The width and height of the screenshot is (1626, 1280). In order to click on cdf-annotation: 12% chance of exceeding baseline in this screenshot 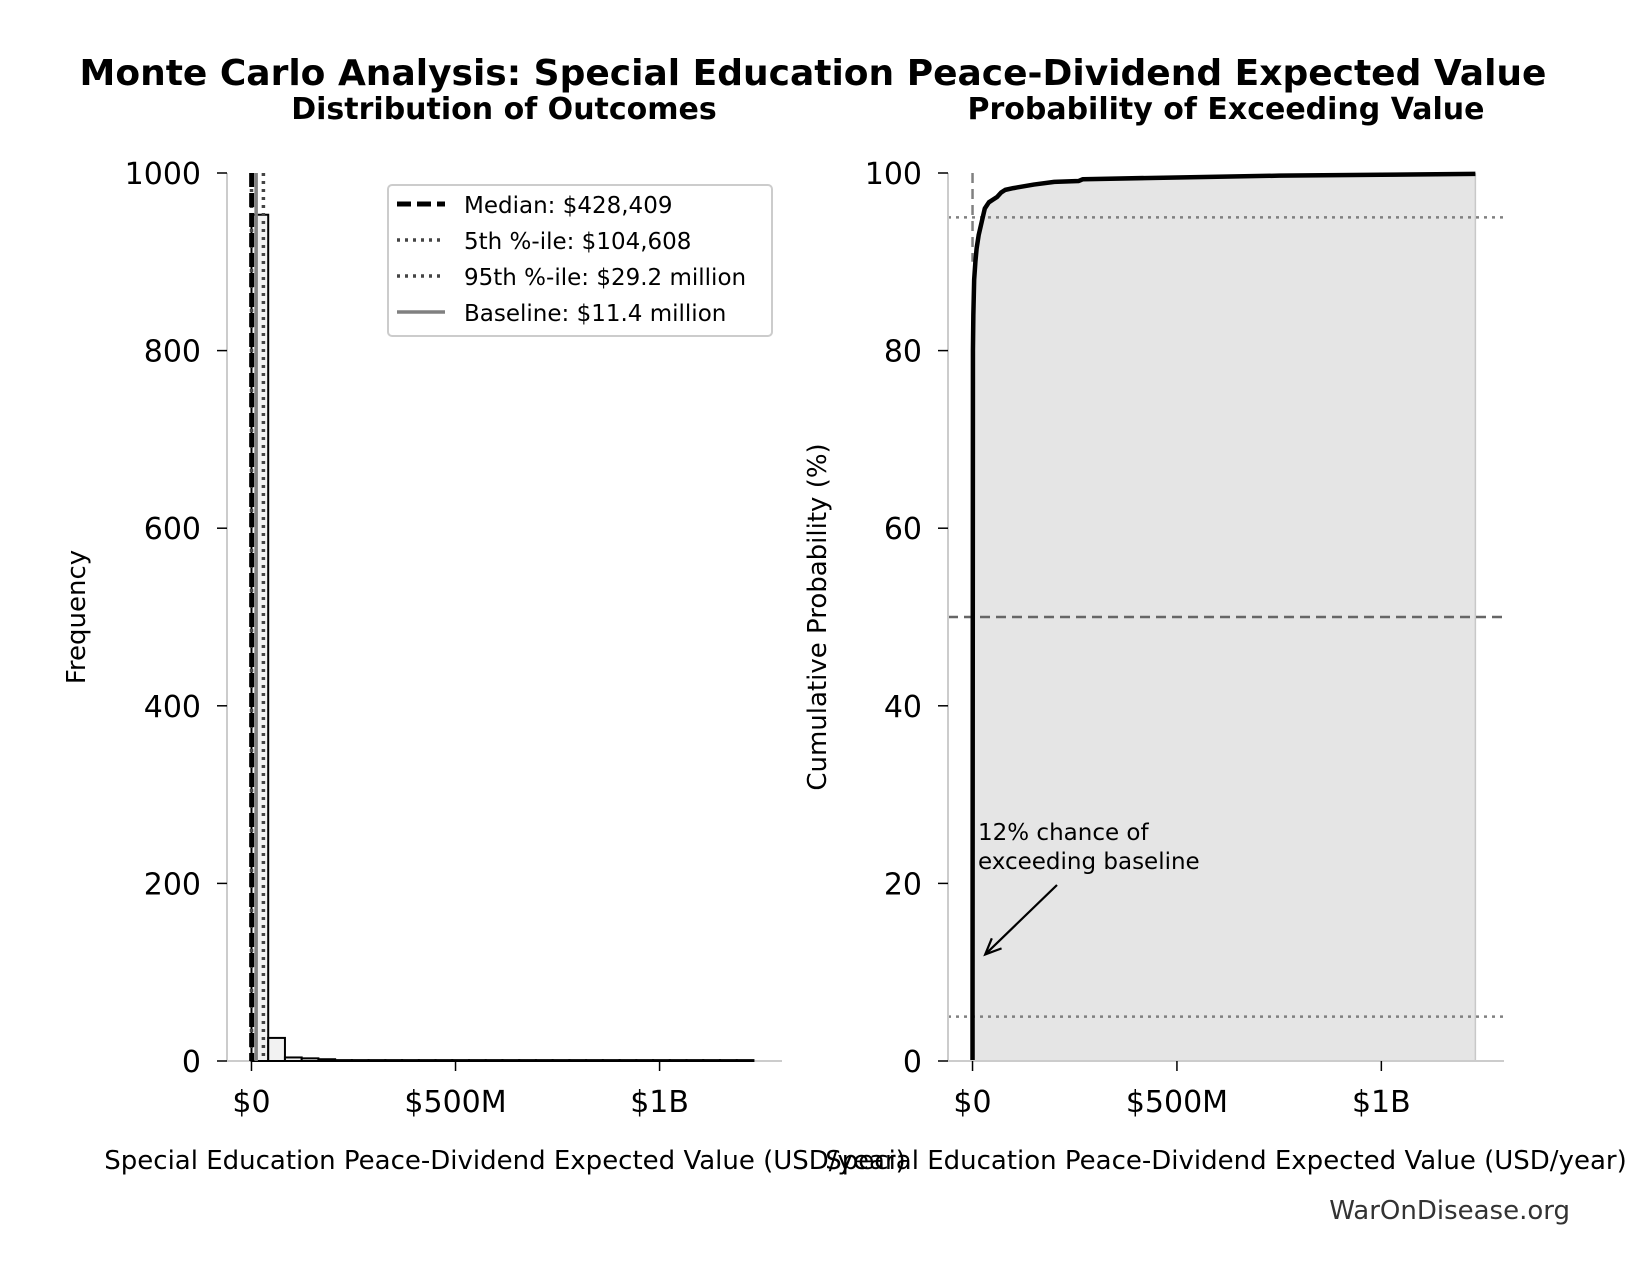, I will do `click(1089, 888)`.